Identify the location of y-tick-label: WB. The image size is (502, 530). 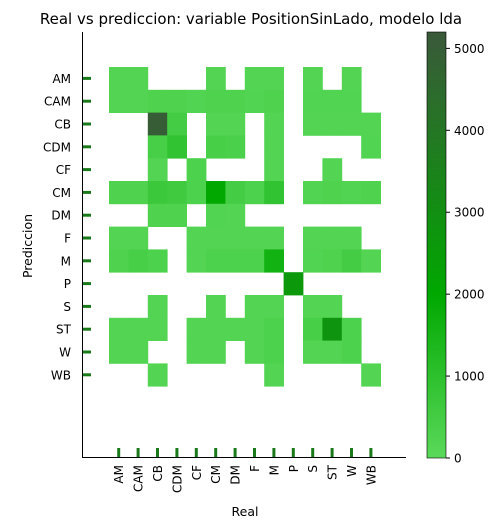
(61, 375).